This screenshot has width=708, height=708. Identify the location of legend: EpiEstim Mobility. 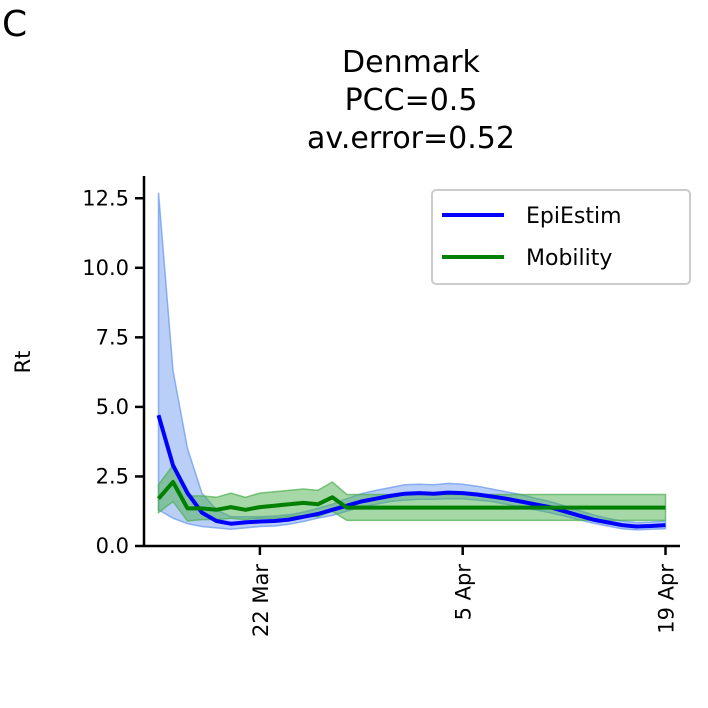
(561, 237).